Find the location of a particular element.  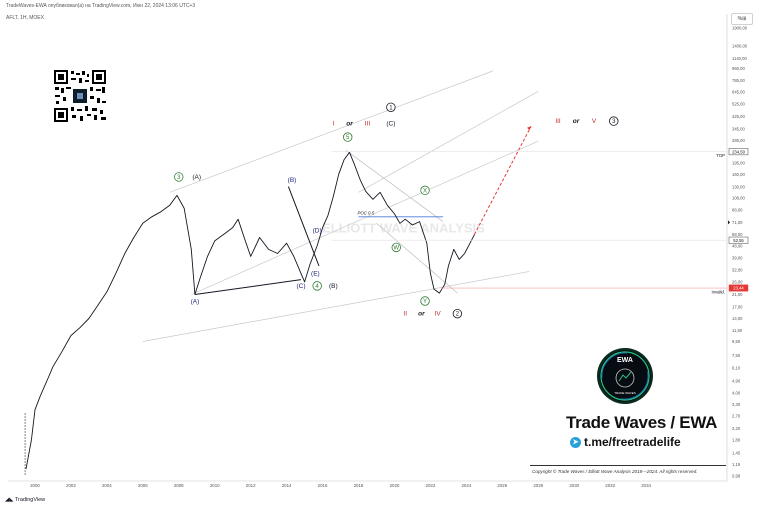

wave-label: 1 is located at coordinates (391, 108).